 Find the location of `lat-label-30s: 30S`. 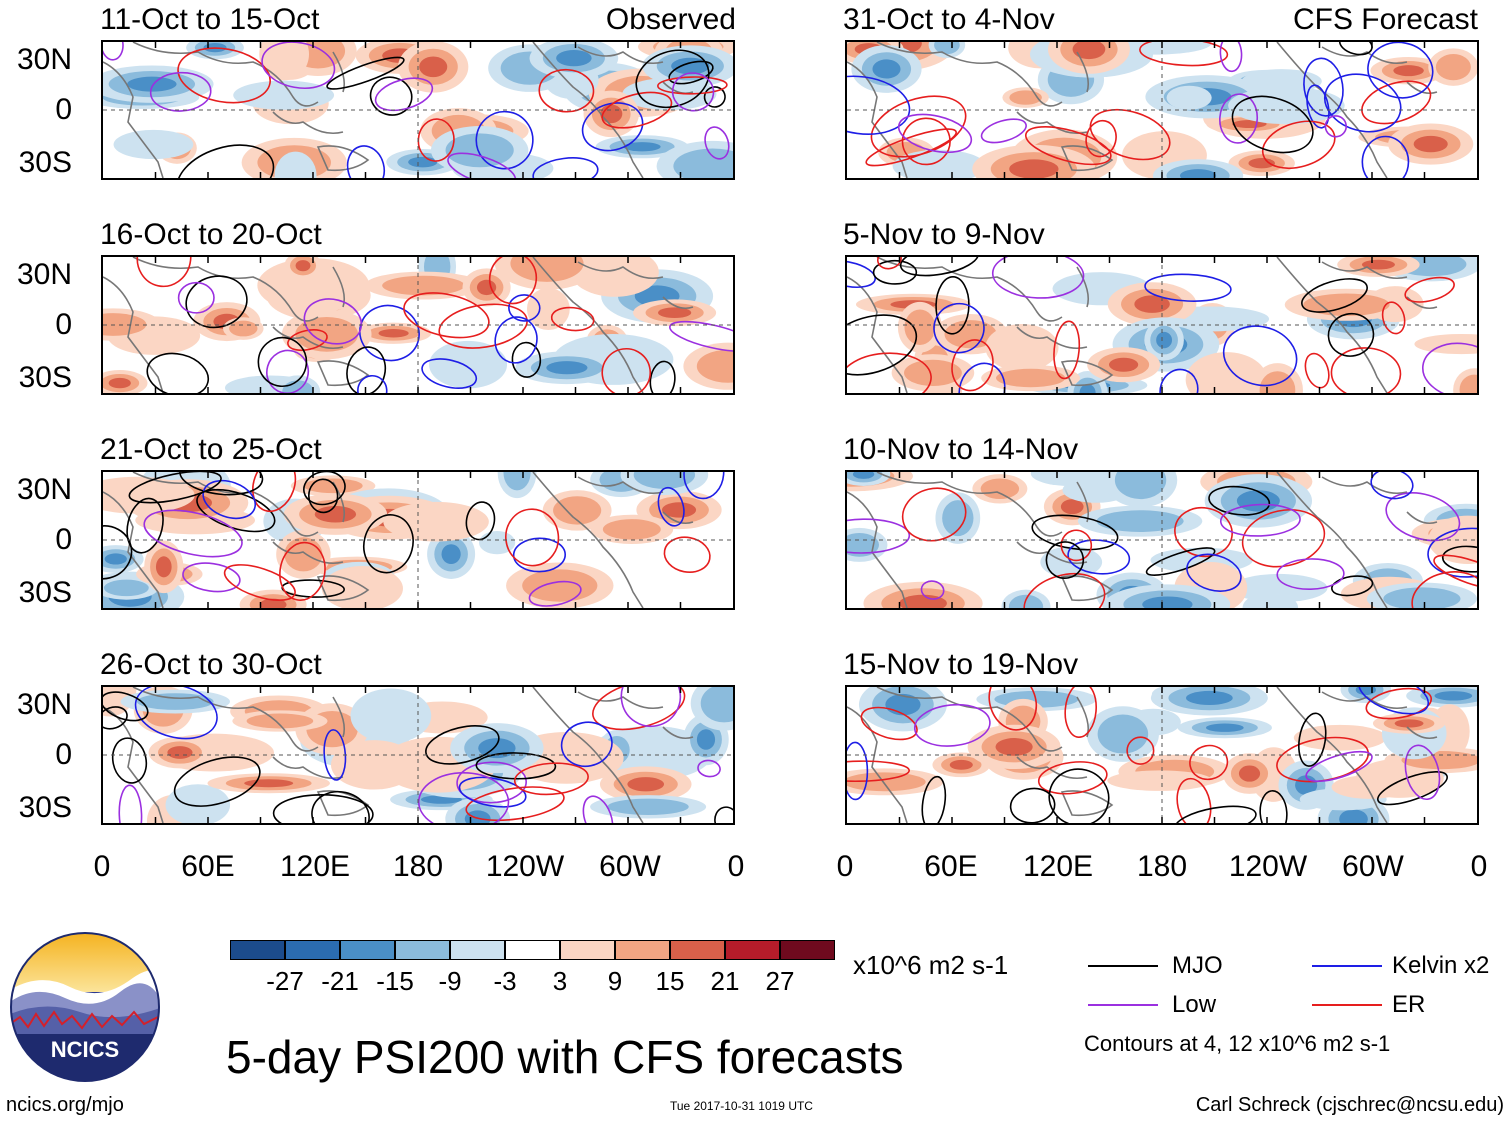

lat-label-30s: 30S is located at coordinates (45, 162).